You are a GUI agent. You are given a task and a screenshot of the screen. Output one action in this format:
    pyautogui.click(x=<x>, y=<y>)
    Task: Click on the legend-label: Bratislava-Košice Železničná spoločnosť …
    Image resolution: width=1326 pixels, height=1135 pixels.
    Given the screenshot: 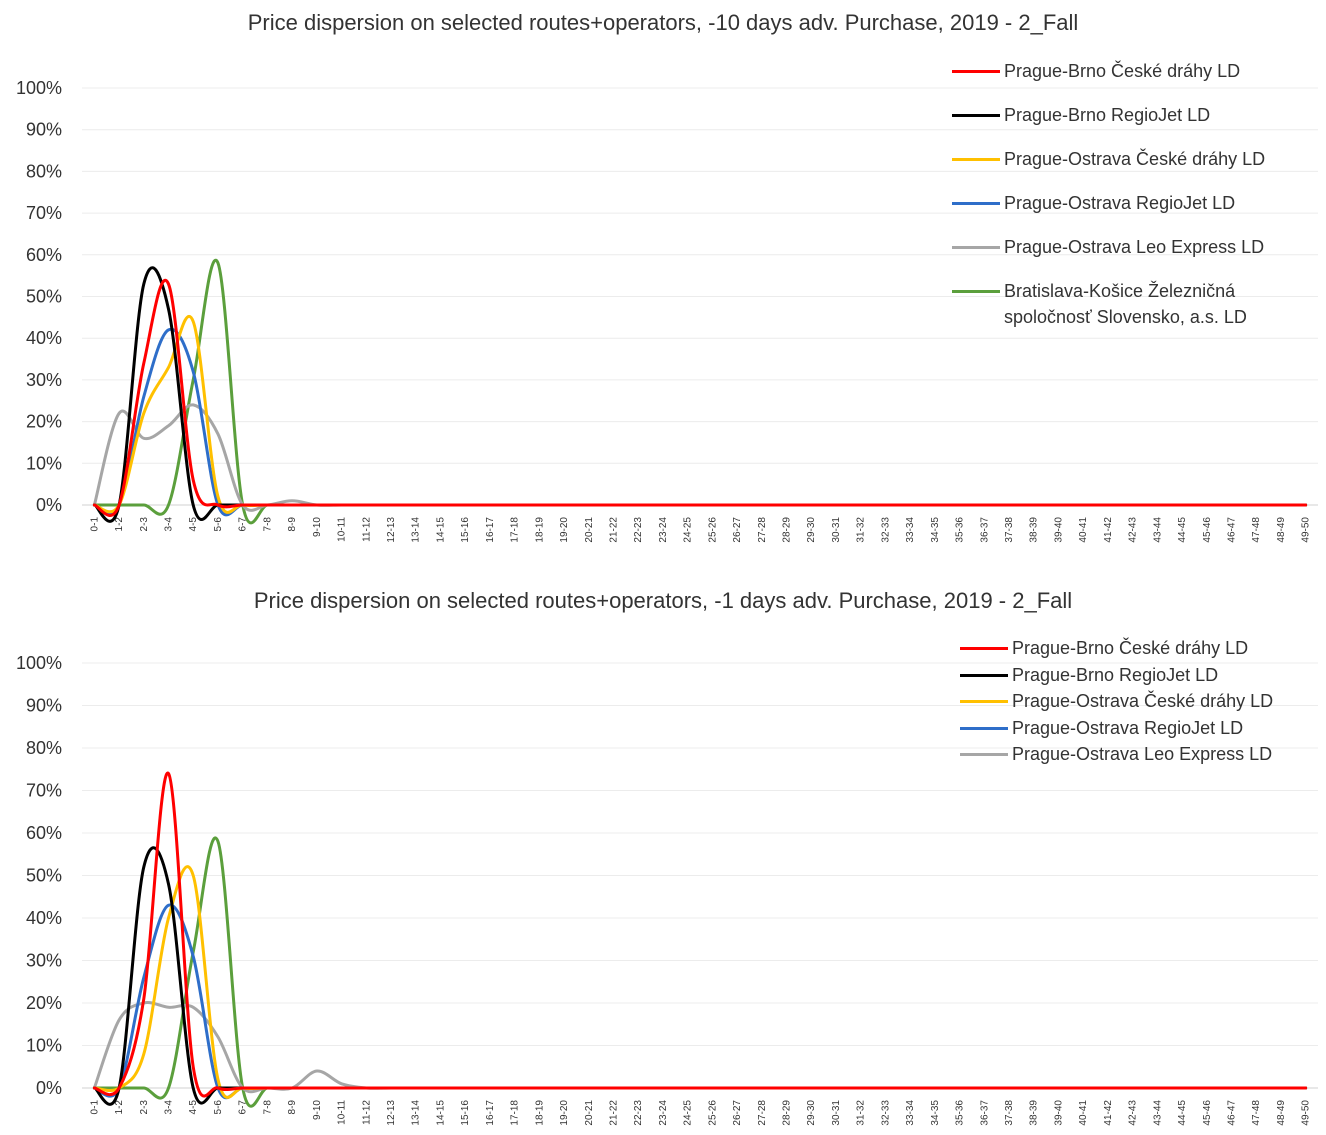 What is the action you would take?
    pyautogui.click(x=1125, y=304)
    